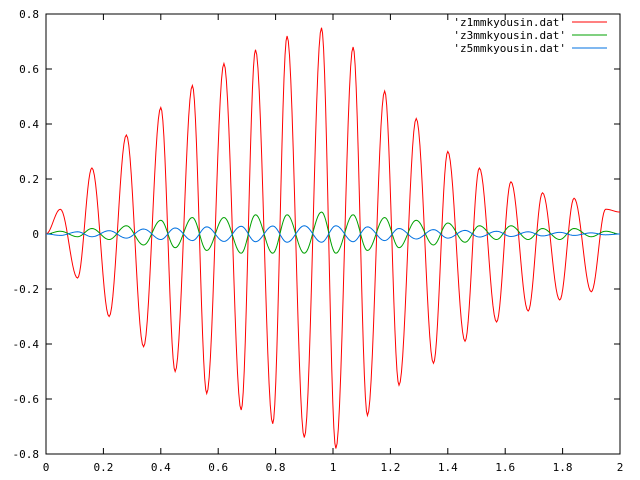  I want to click on x-tick-label: 0.2, so click(103, 467).